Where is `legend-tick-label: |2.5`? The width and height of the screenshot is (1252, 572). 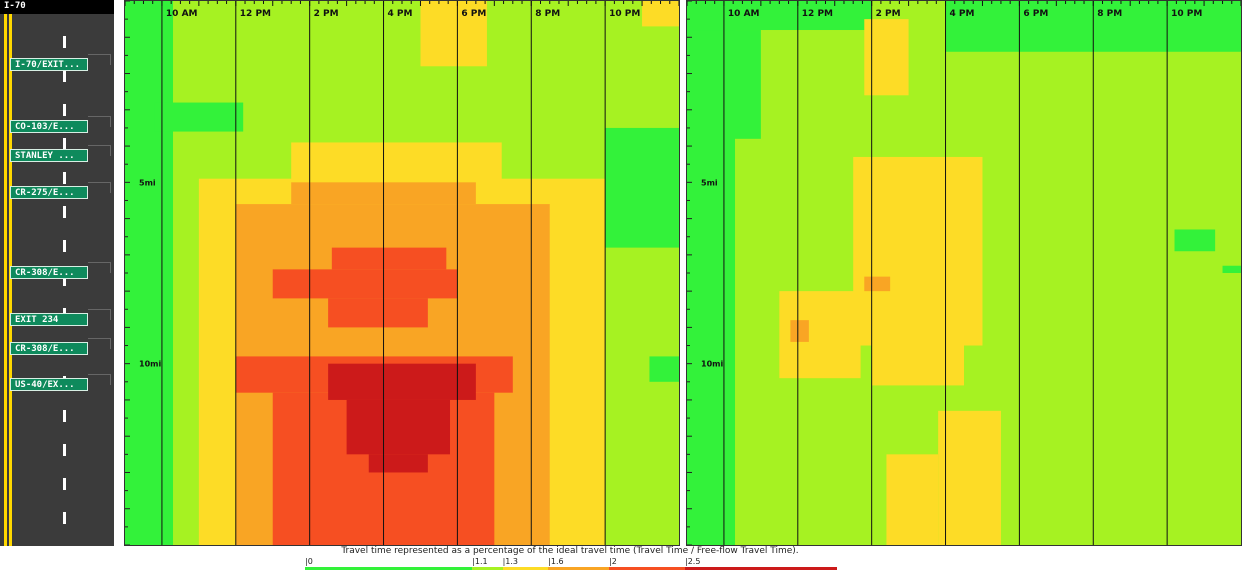
legend-tick-label: |2.5 is located at coordinates (693, 561).